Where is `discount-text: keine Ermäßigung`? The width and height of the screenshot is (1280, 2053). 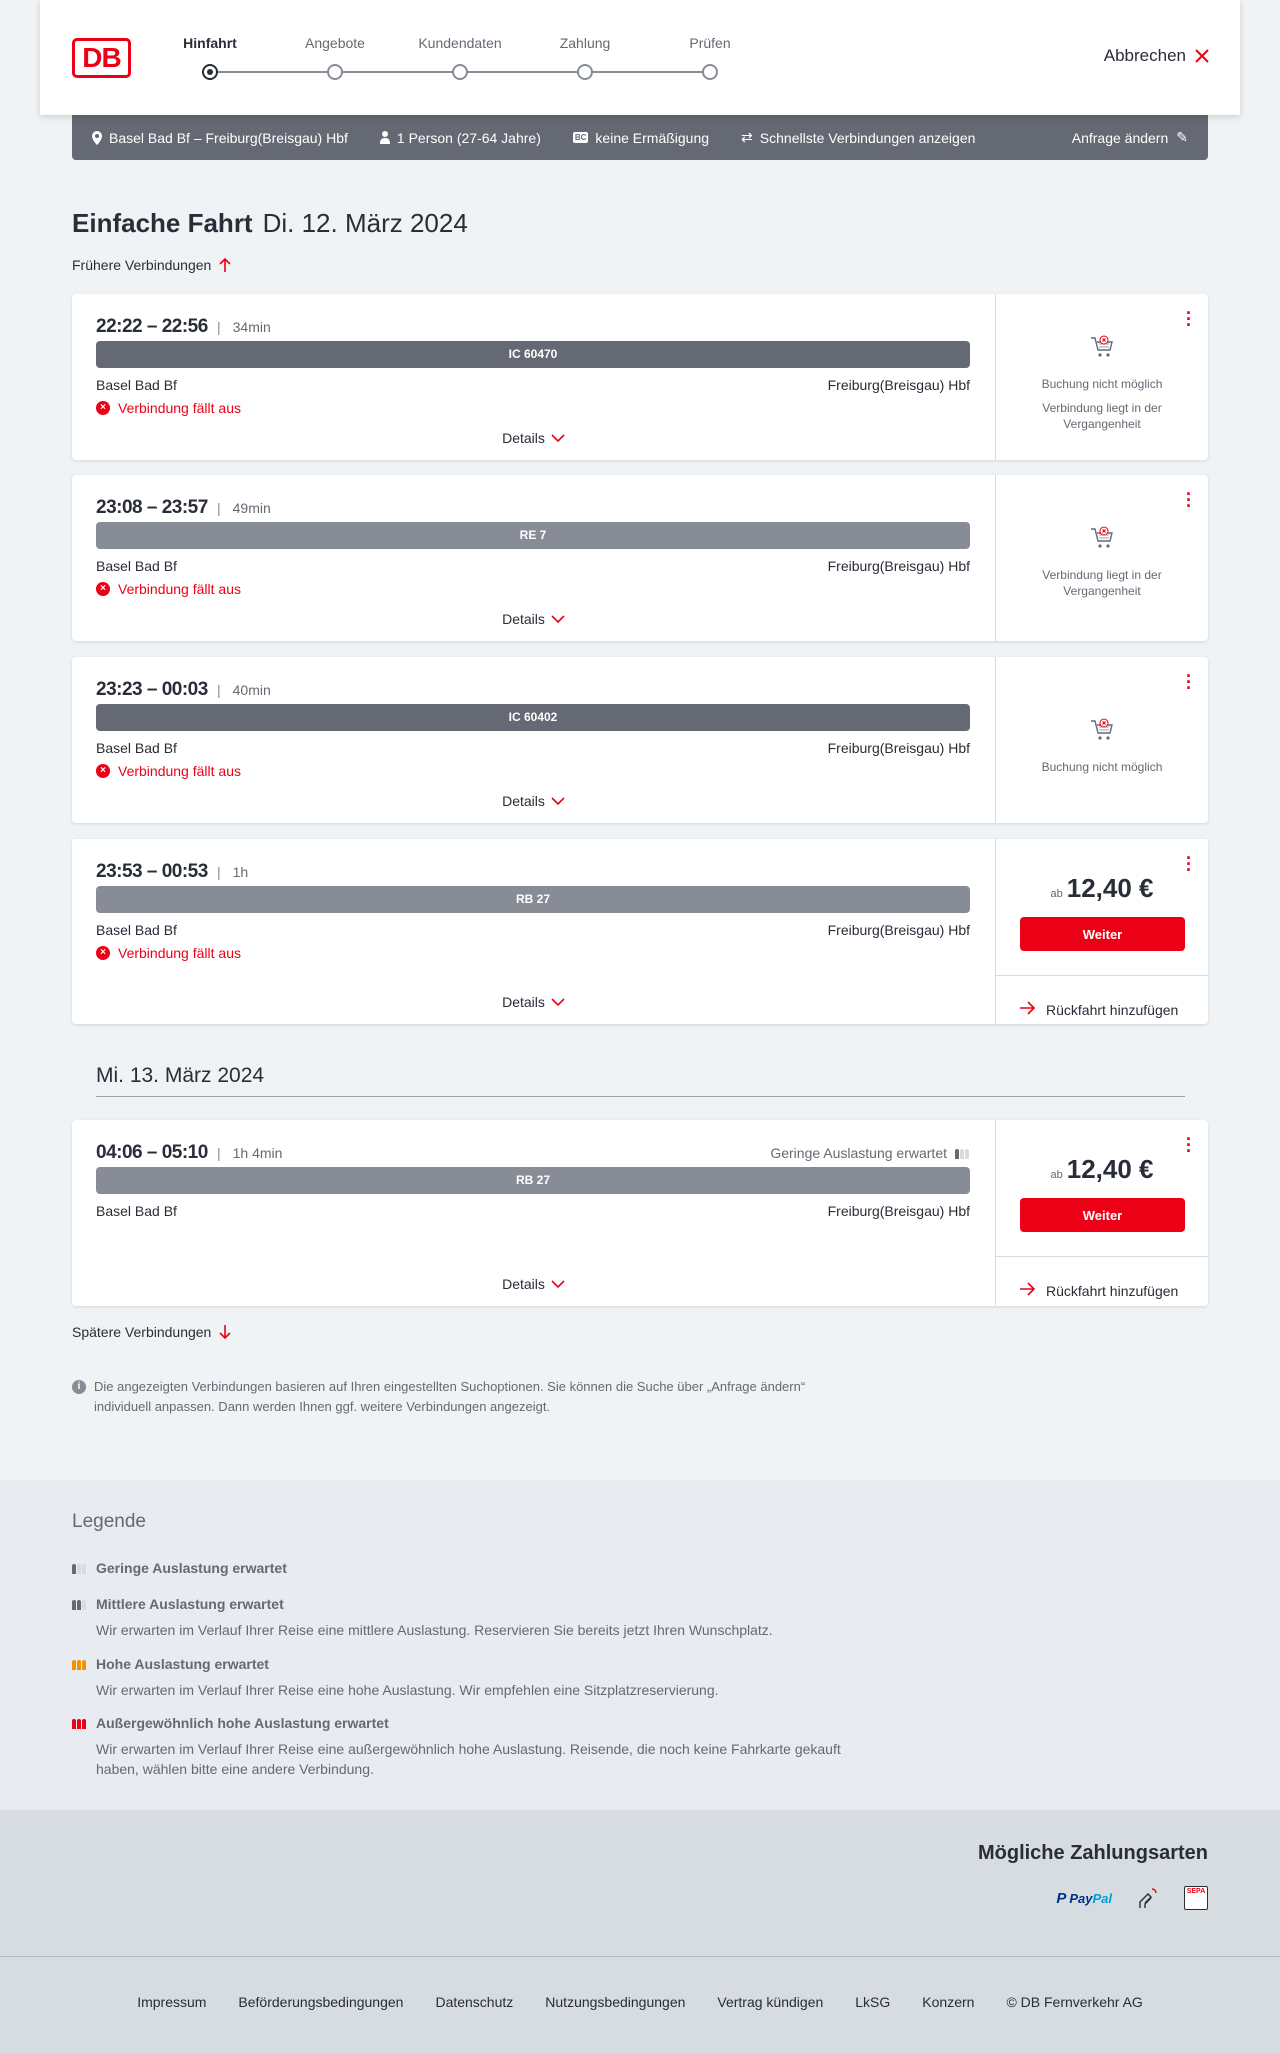
discount-text: keine Ermäßigung is located at coordinates (652, 137).